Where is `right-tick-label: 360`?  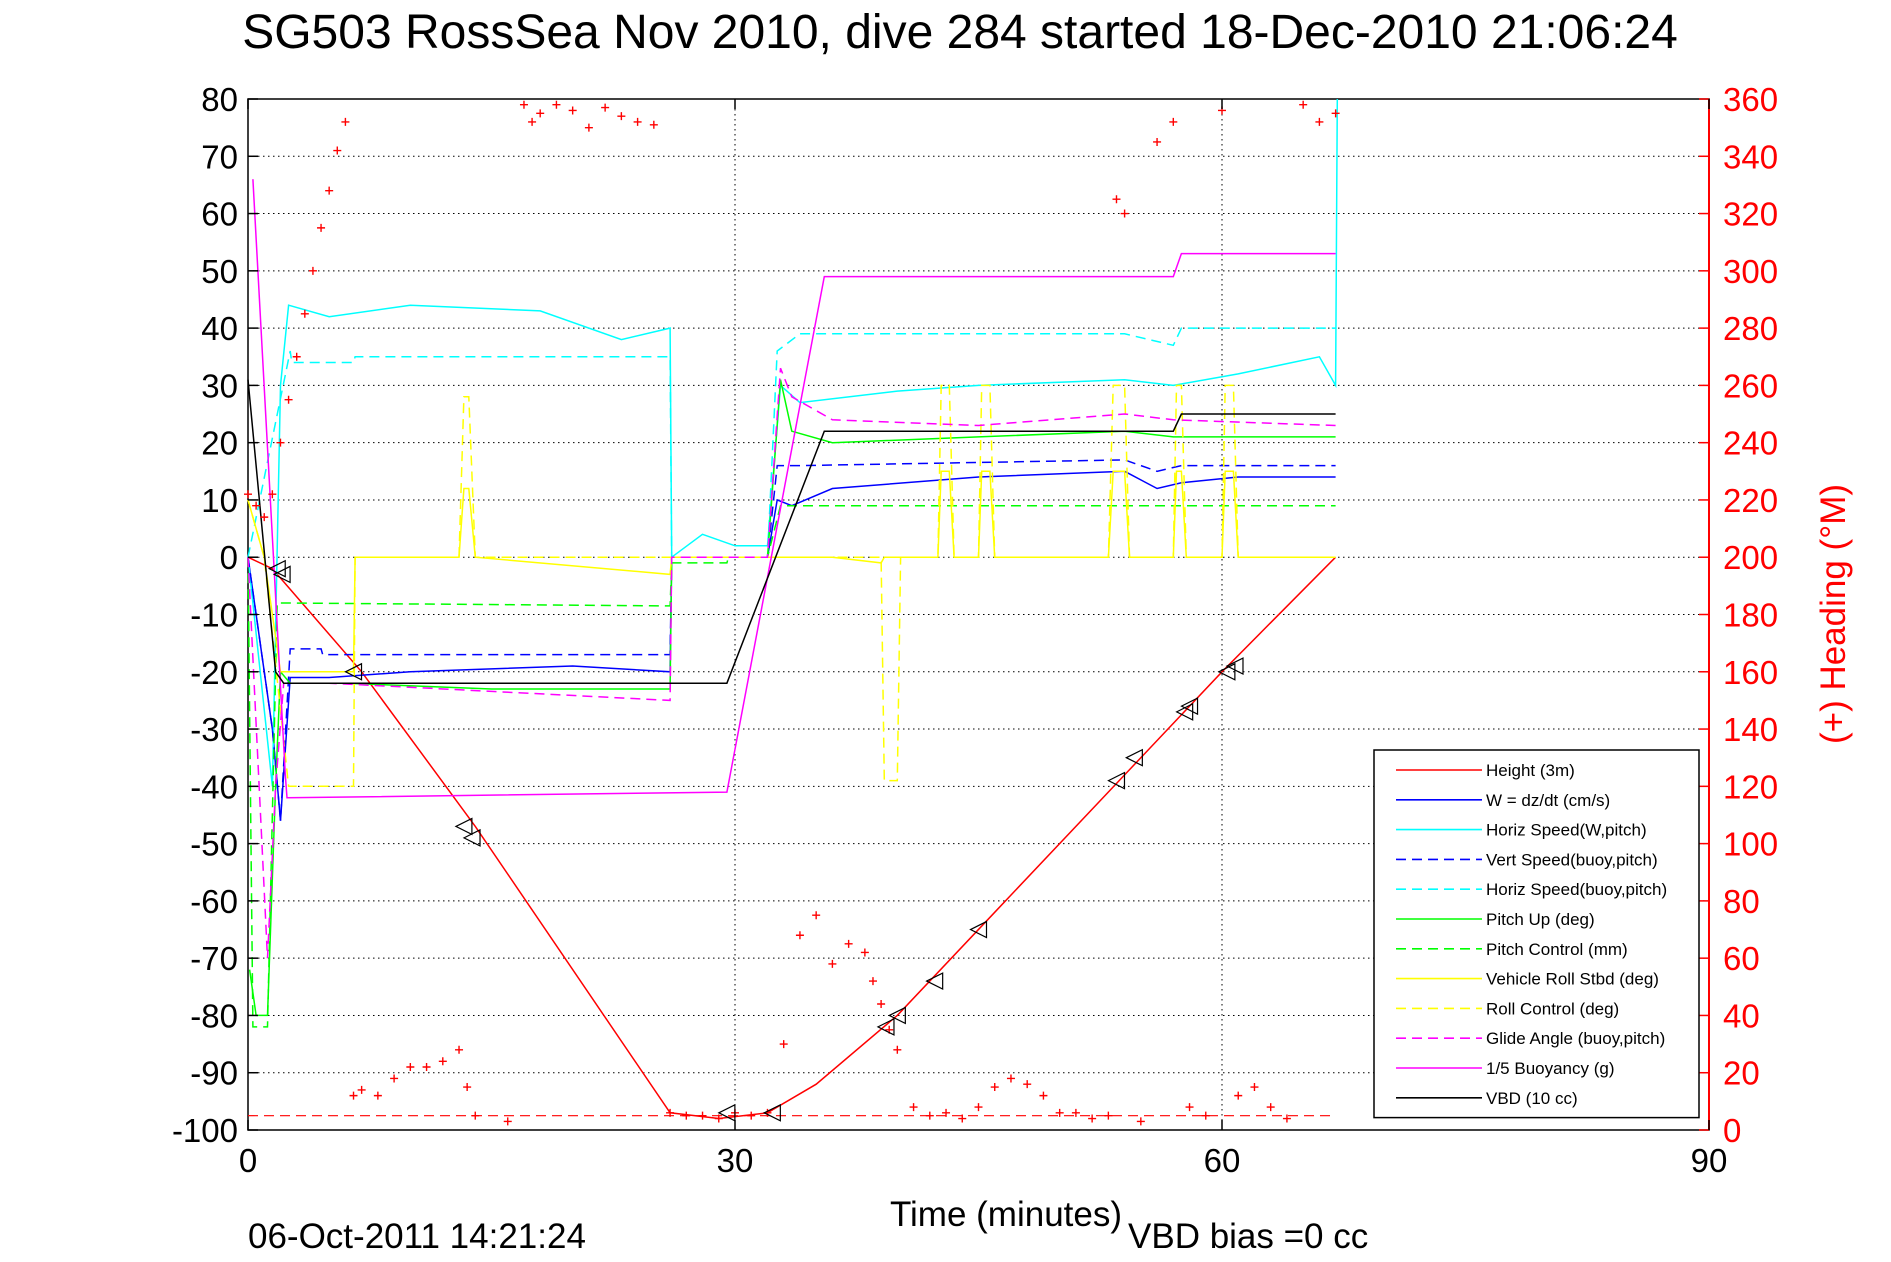
right-tick-label: 360 is located at coordinates (1750, 99).